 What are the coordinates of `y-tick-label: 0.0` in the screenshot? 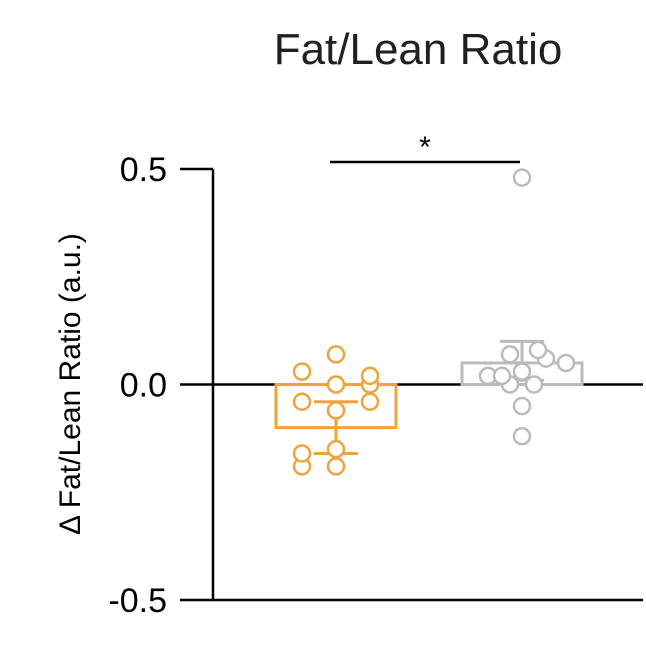 It's located at (143, 386).